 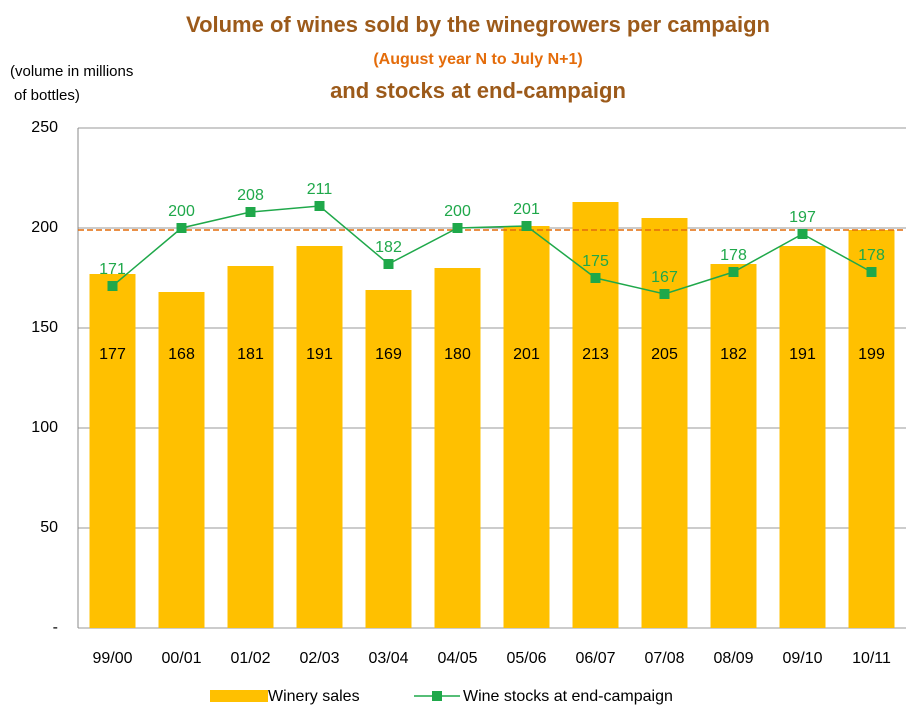 What do you see at coordinates (457, 658) in the screenshot?
I see `x-tick-label: 04/05` at bounding box center [457, 658].